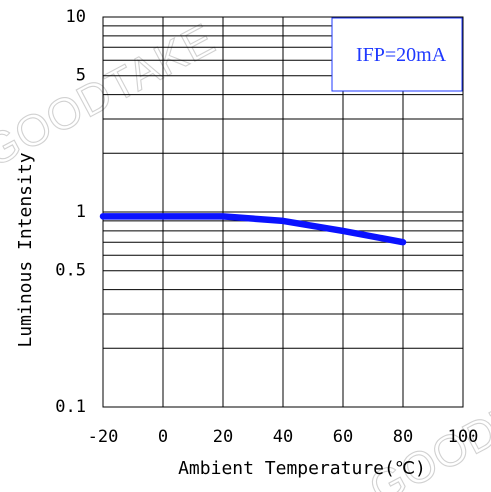  What do you see at coordinates (76, 17) in the screenshot?
I see `y-tick-label-10: 10` at bounding box center [76, 17].